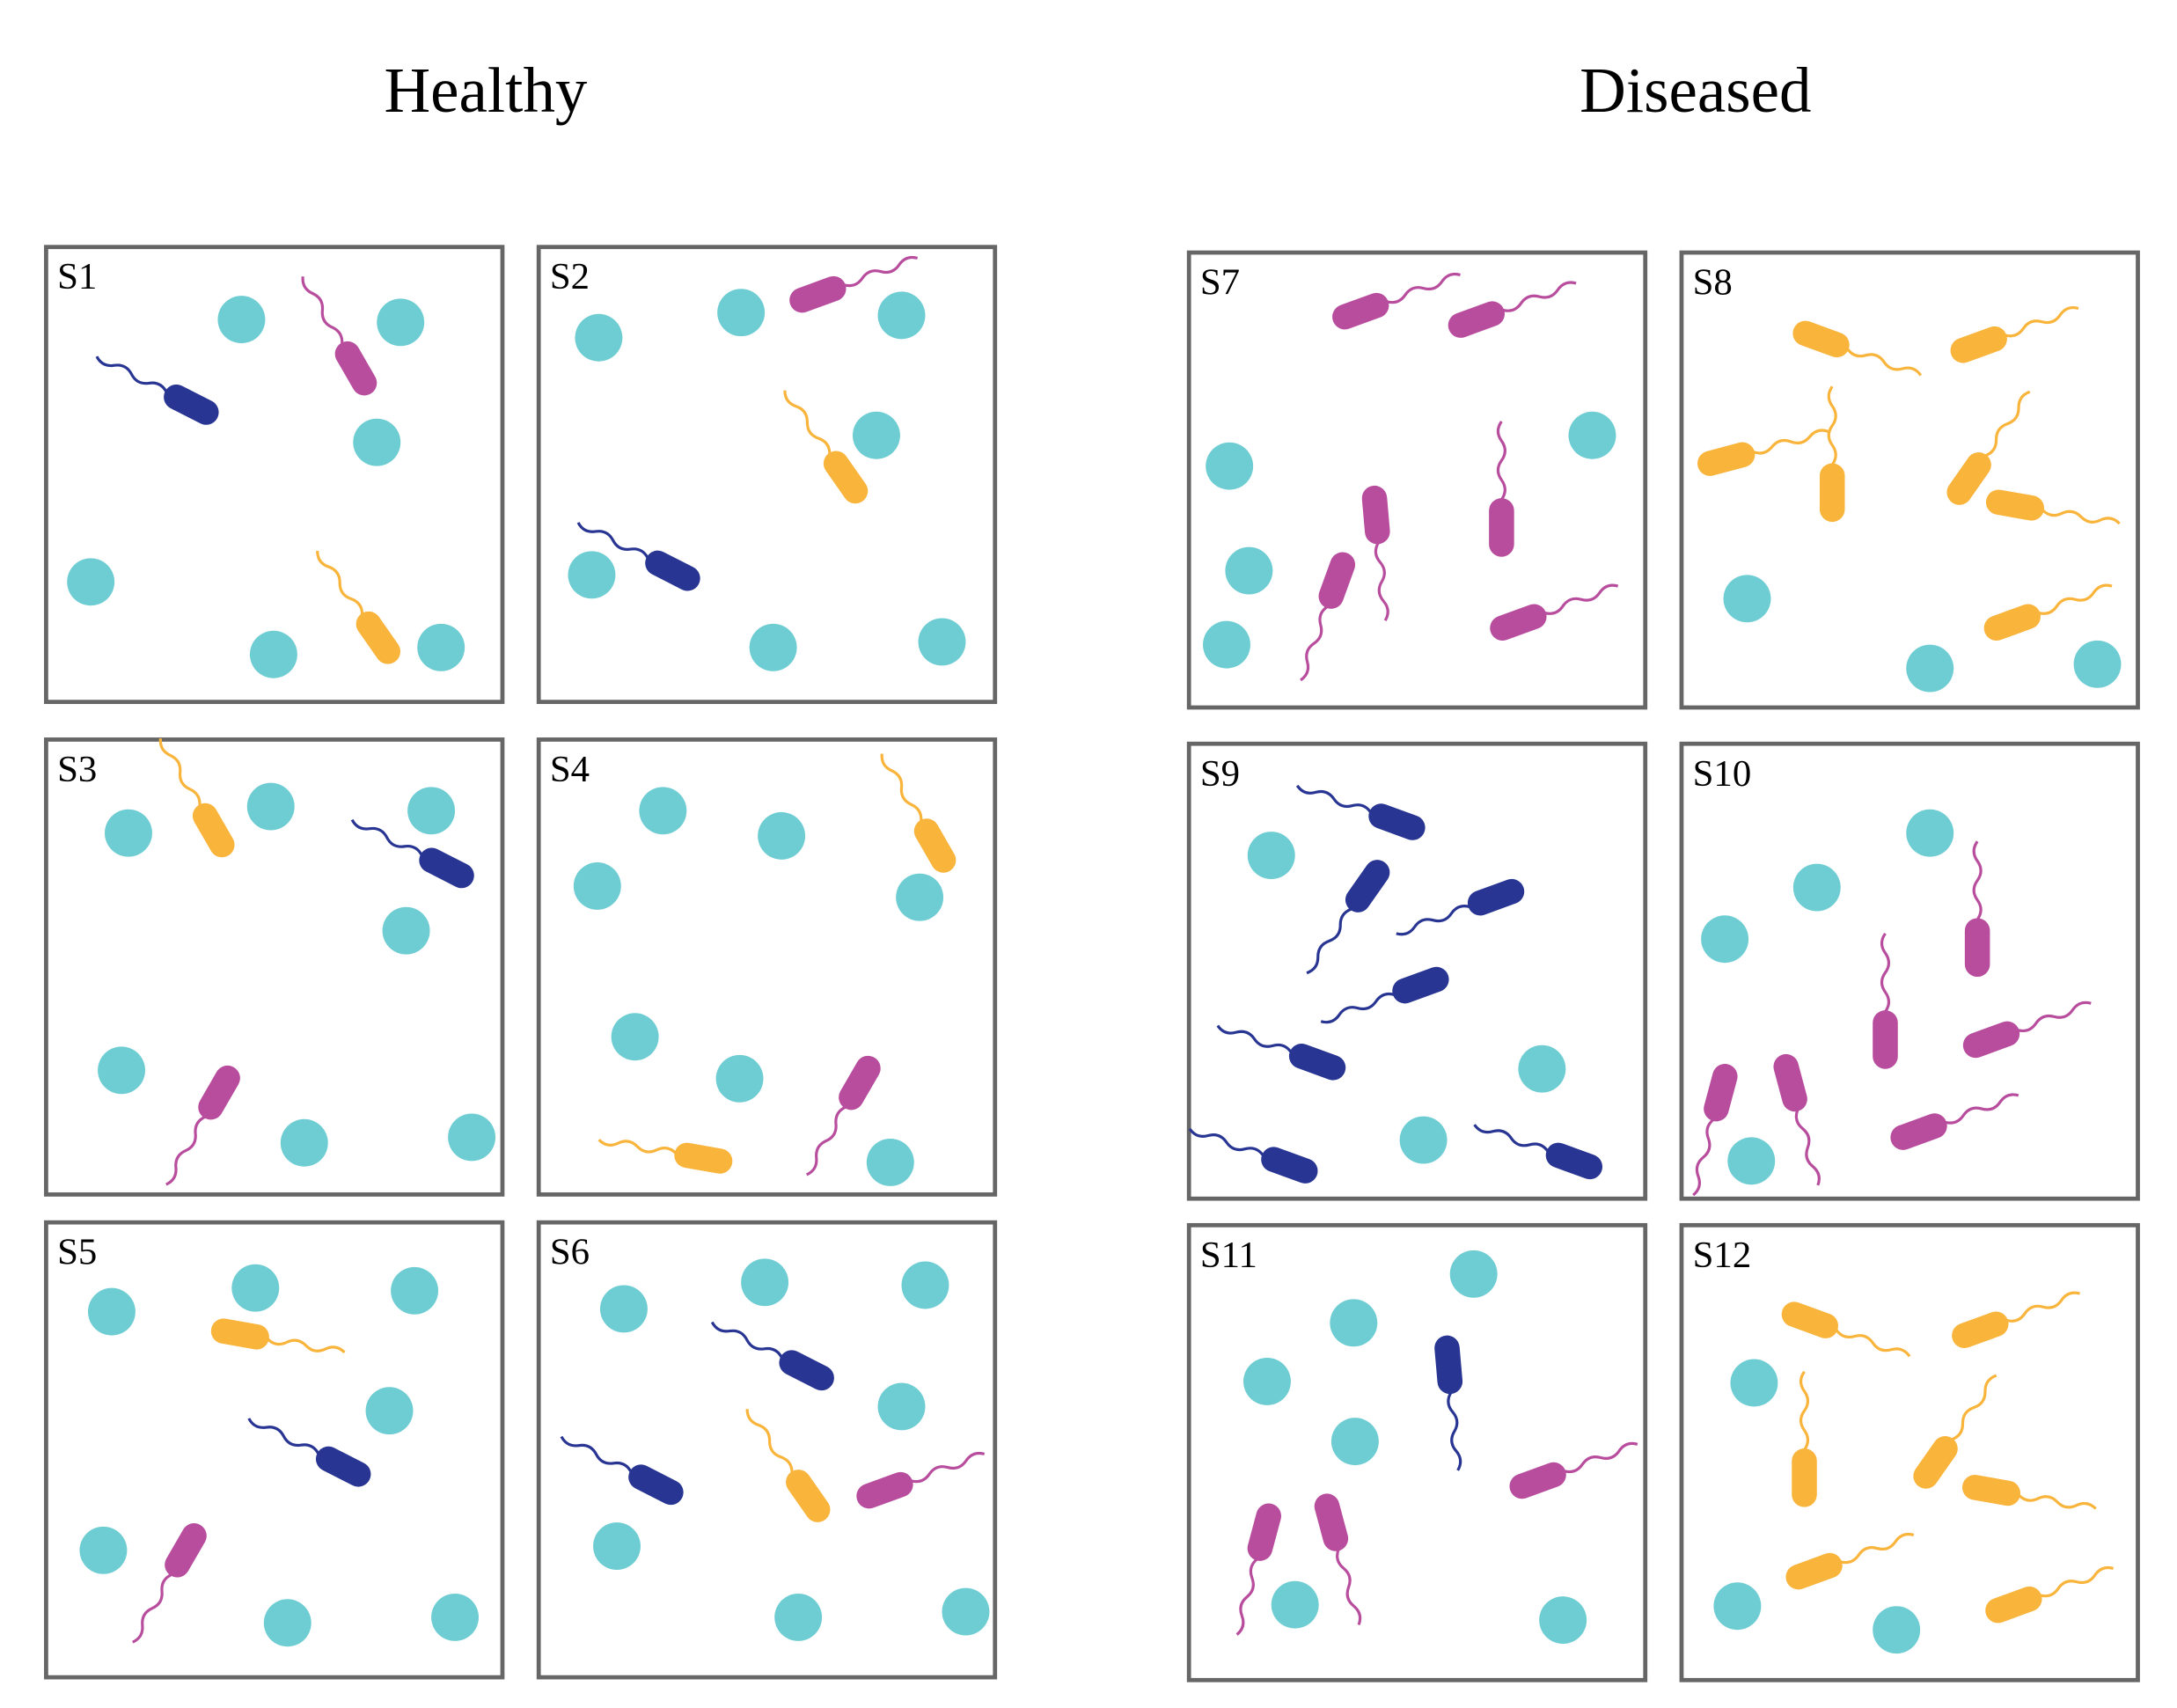 The width and height of the screenshot is (2177, 1708). I want to click on sample-panel: S8, so click(1909, 480).